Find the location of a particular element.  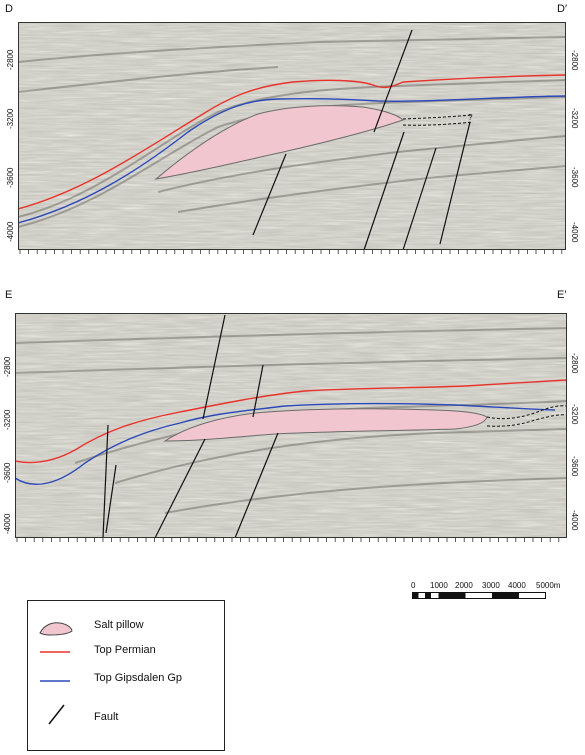

depth-tick-d-right-1: -2800 is located at coordinates (574, 60).